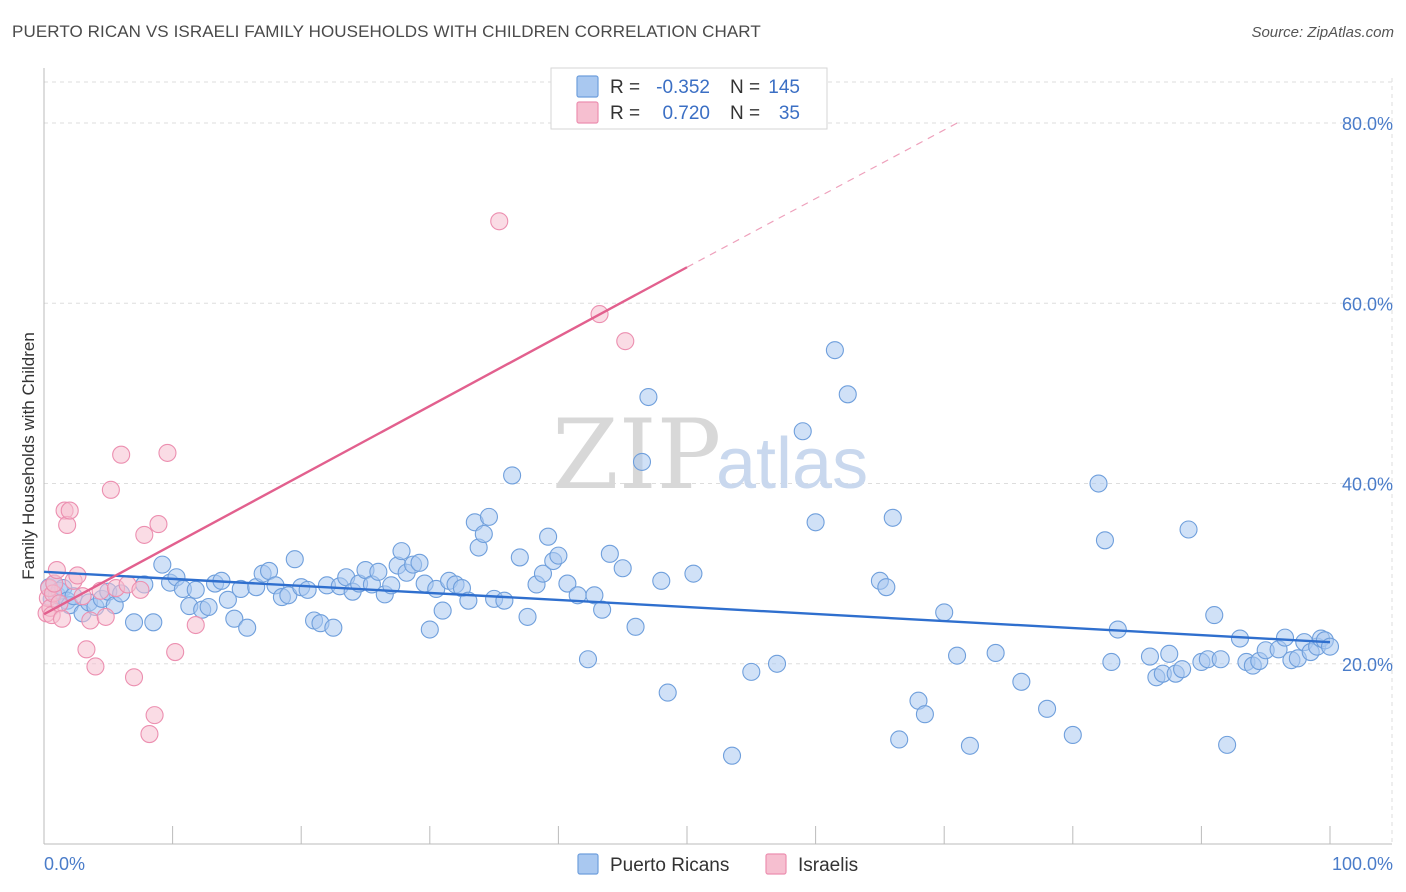 The width and height of the screenshot is (1406, 892). What do you see at coordinates (64, 864) in the screenshot?
I see `x-tick-label-min: 0.0%` at bounding box center [64, 864].